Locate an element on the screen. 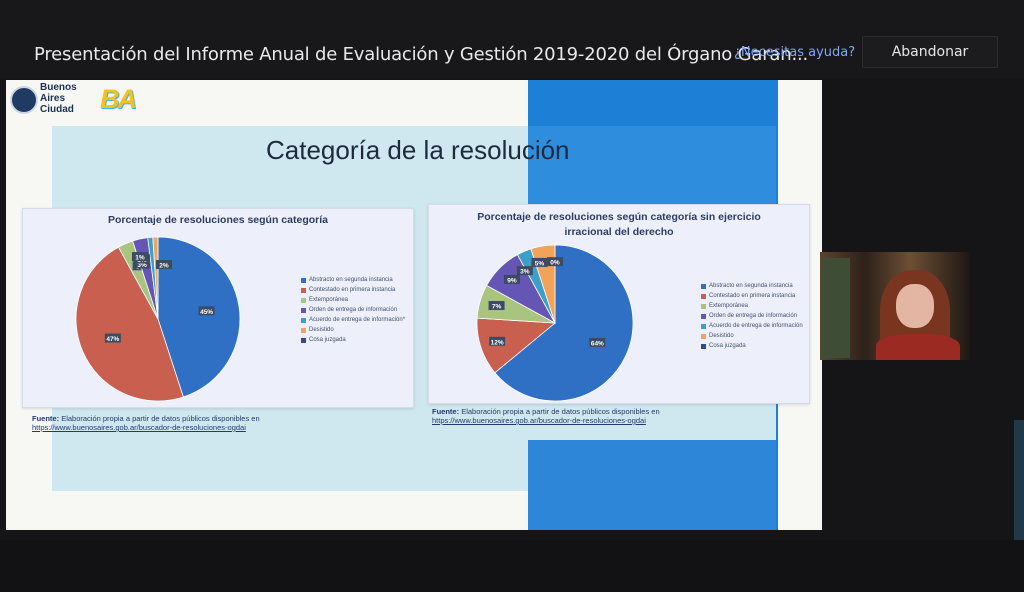 The image size is (1024, 592). slide-bg-blue-overlay is located at coordinates (652, 166).